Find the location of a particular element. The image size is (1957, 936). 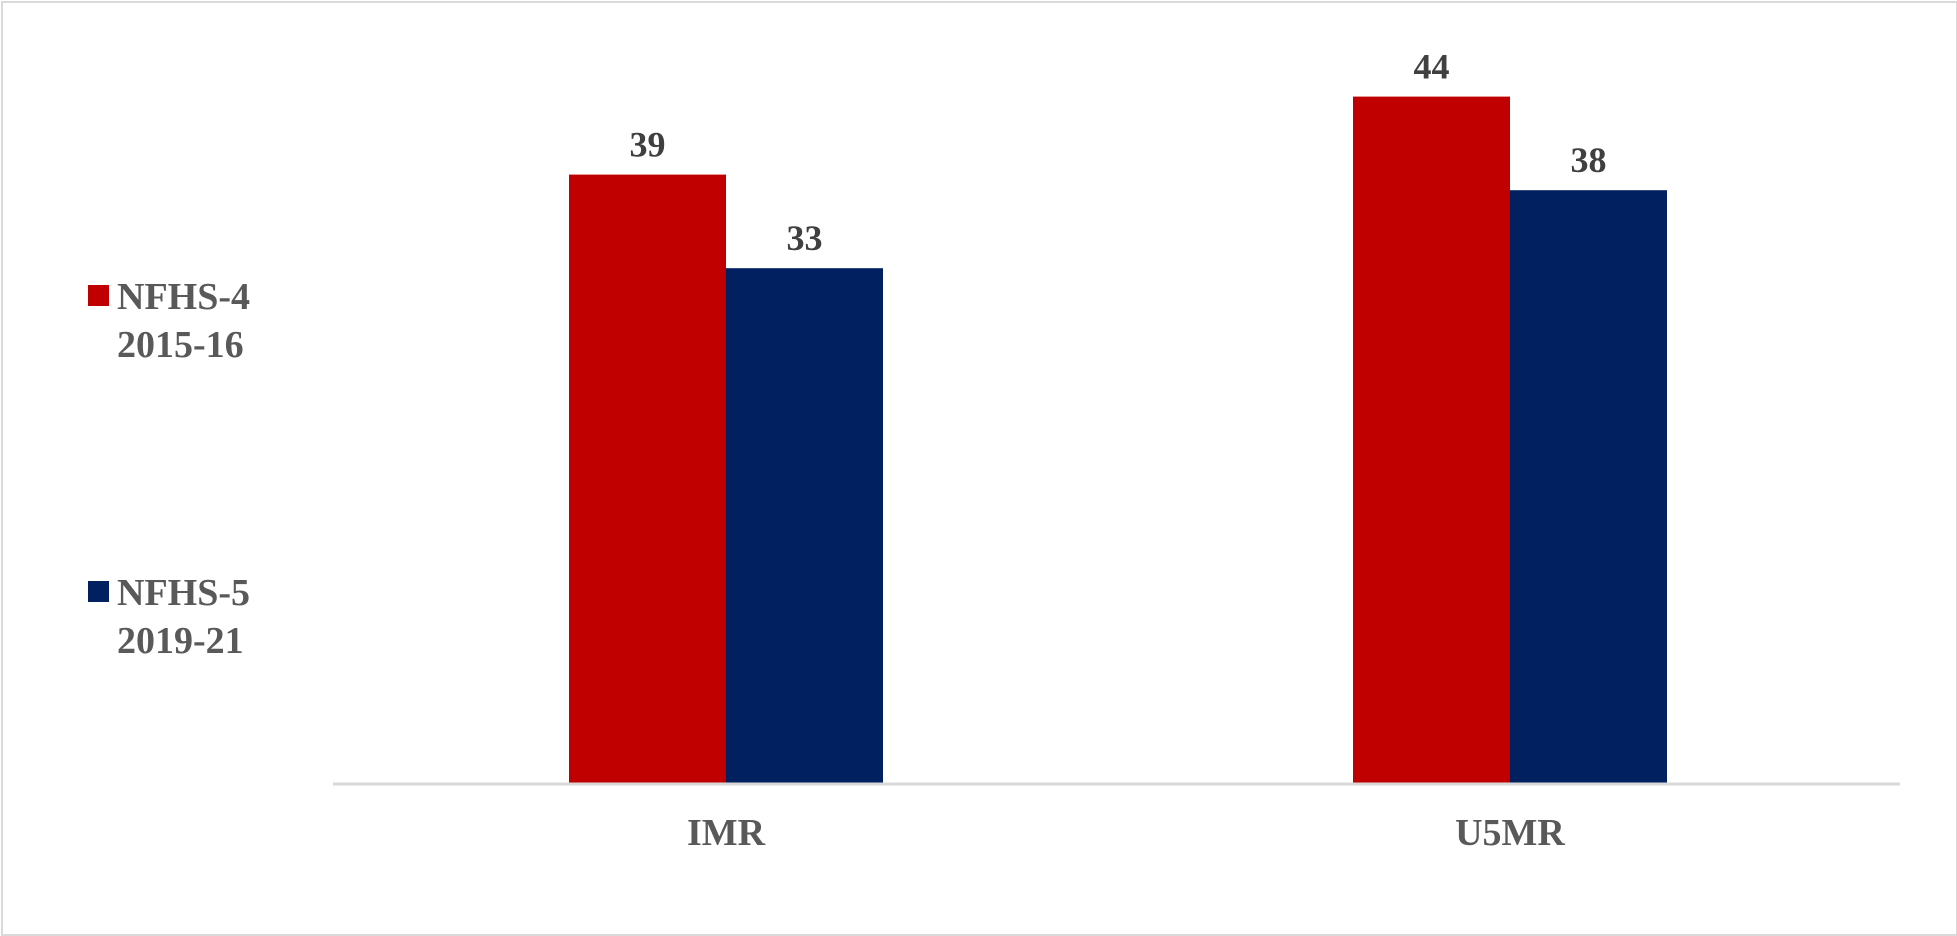

data-label-u5mr-series-1: 44 is located at coordinates (1432, 67).